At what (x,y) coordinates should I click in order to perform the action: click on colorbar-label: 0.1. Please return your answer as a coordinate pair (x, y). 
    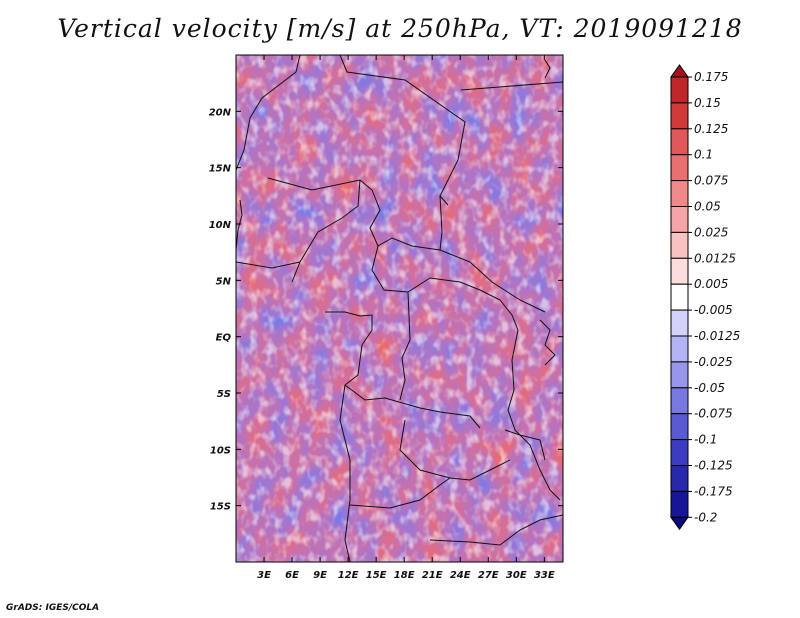
    Looking at the image, I should click on (703, 155).